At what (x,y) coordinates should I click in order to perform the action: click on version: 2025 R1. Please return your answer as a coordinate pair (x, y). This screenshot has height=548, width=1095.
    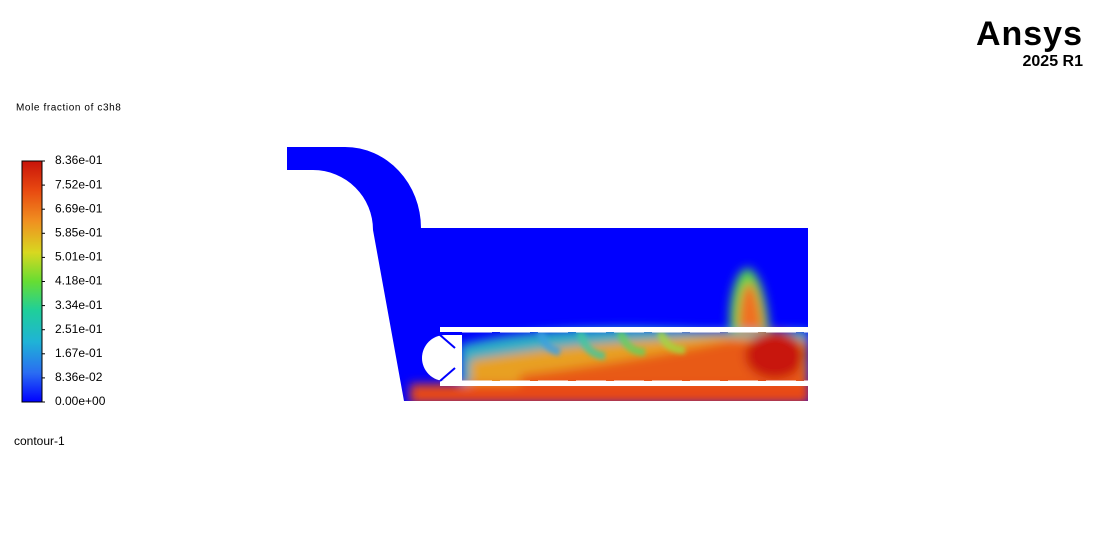
    Looking at the image, I should click on (1053, 61).